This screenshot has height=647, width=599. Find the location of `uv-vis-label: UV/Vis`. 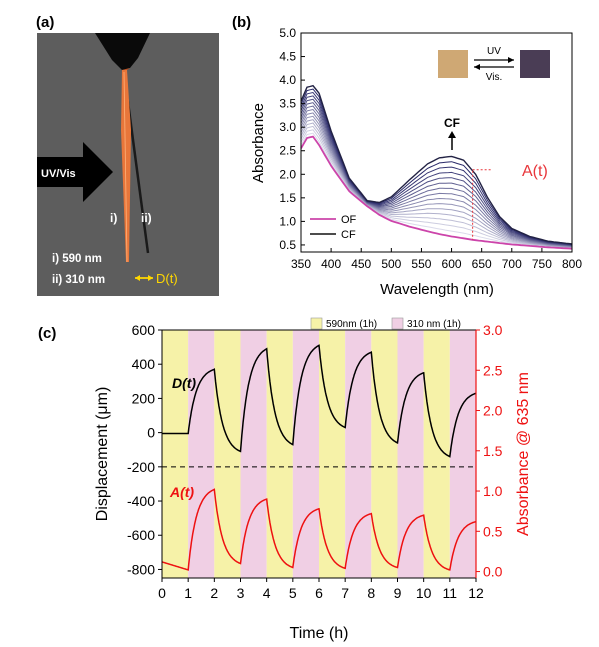

uv-vis-label: UV/Vis is located at coordinates (58, 174).